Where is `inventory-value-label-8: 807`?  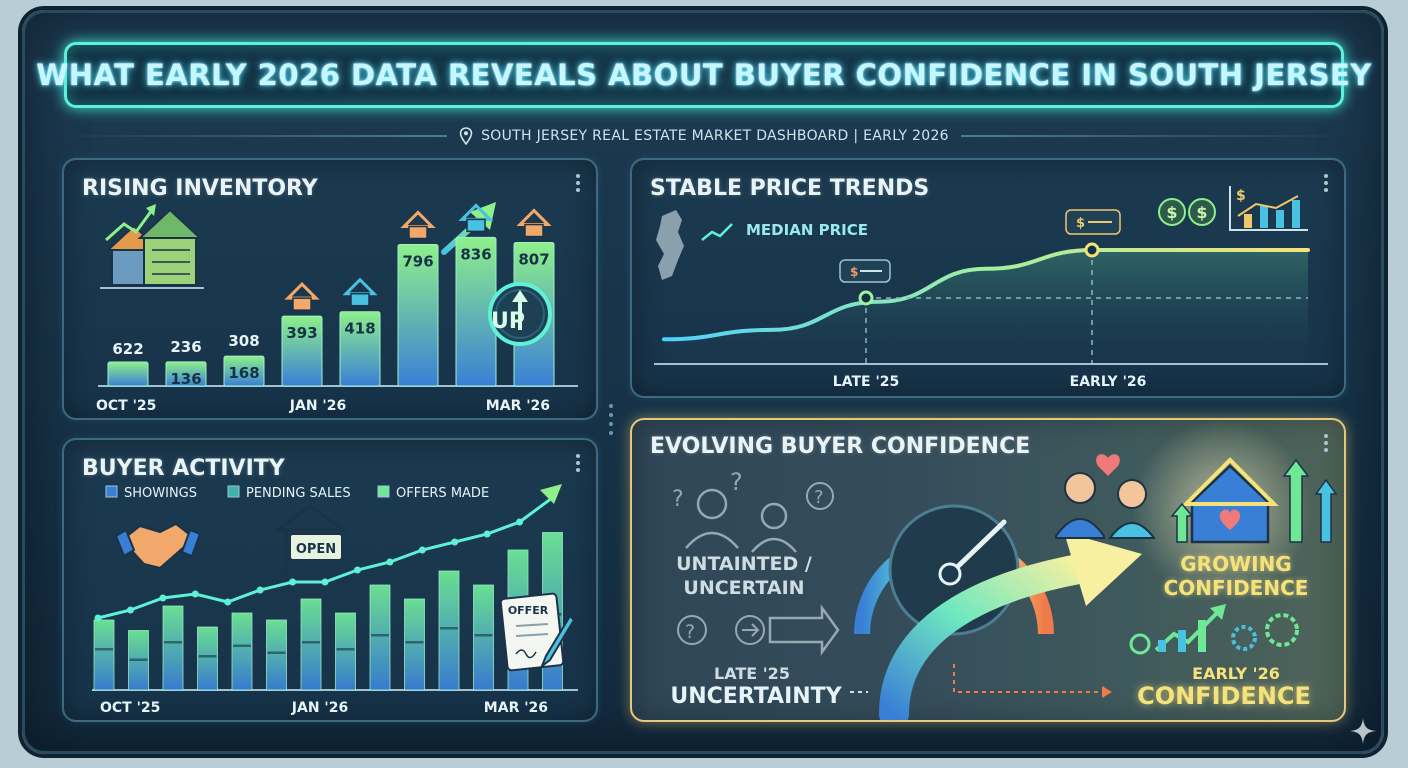 inventory-value-label-8: 807 is located at coordinates (533, 260).